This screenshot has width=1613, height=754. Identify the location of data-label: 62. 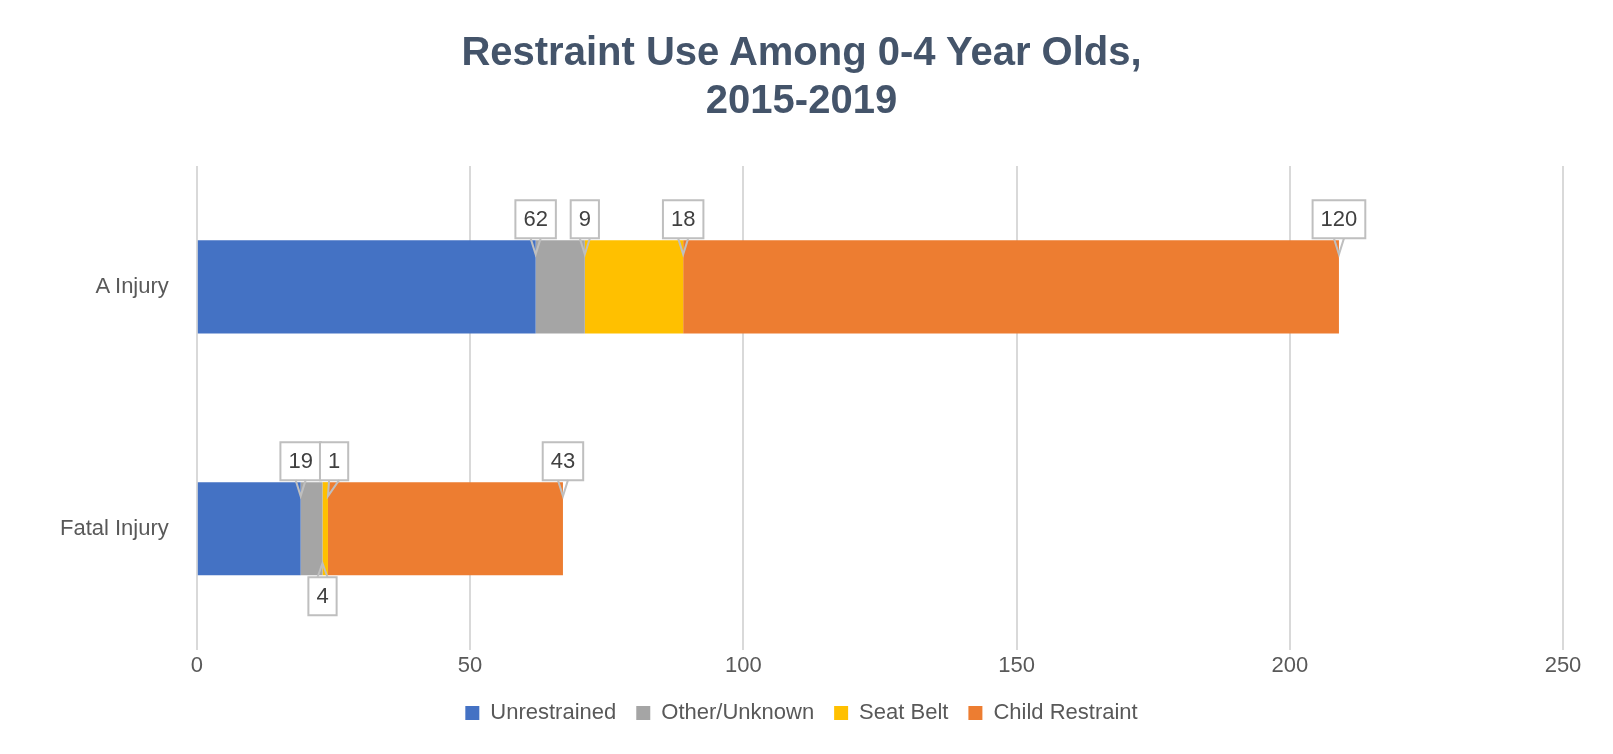
(535, 219).